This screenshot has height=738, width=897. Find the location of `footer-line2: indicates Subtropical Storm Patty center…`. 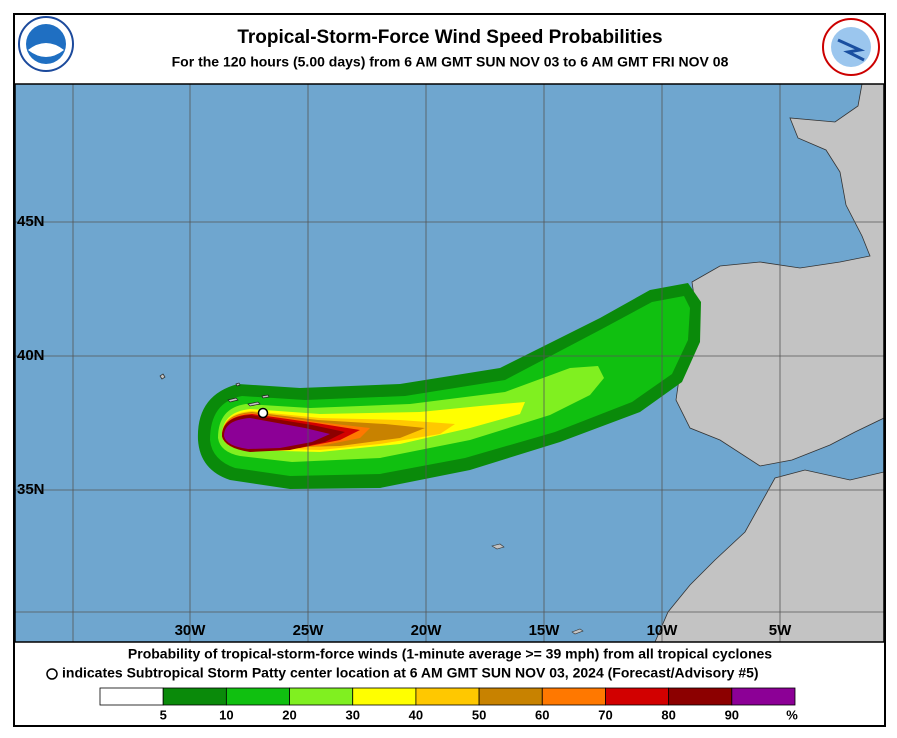

footer-line2: indicates Subtropical Storm Patty center… is located at coordinates (410, 673).